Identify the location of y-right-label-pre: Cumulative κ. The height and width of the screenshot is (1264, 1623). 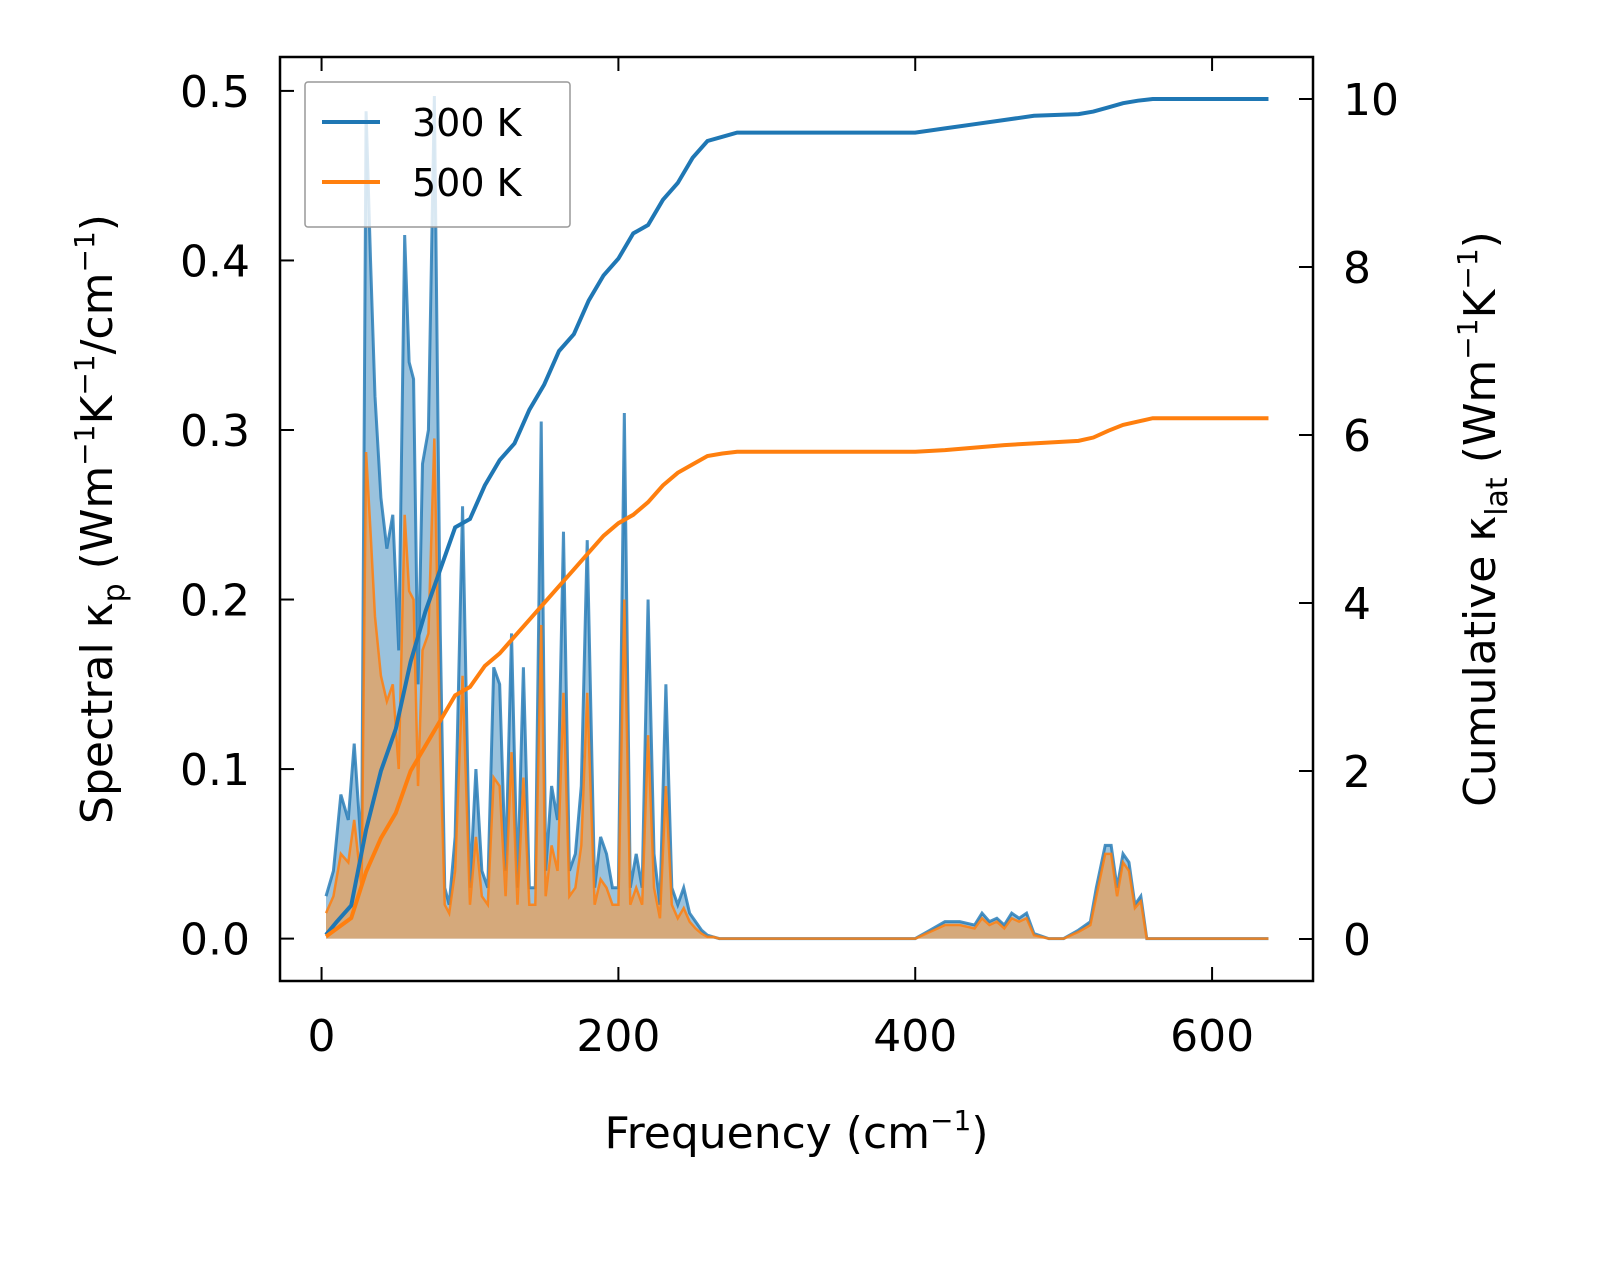
(1480, 661).